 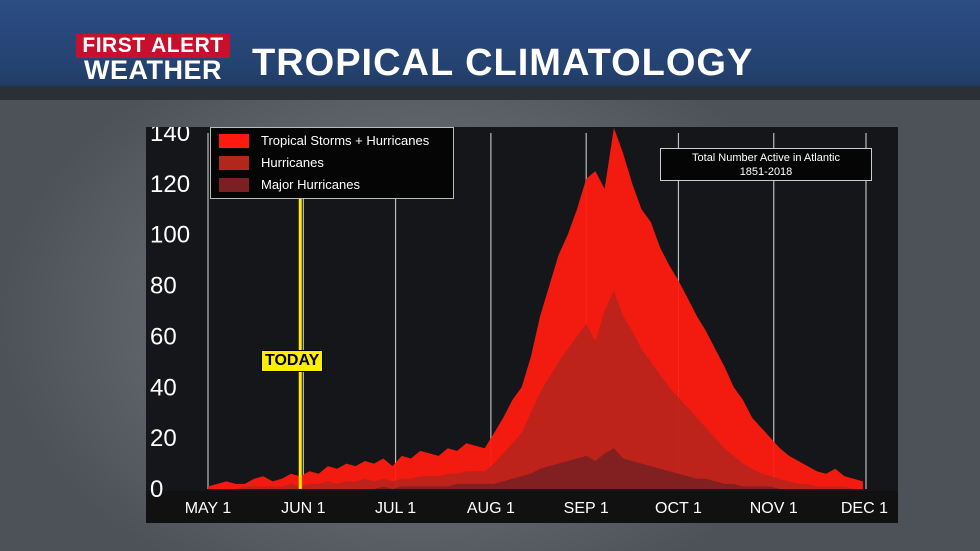 What do you see at coordinates (234, 141) in the screenshot?
I see `legend-swatch-ts` at bounding box center [234, 141].